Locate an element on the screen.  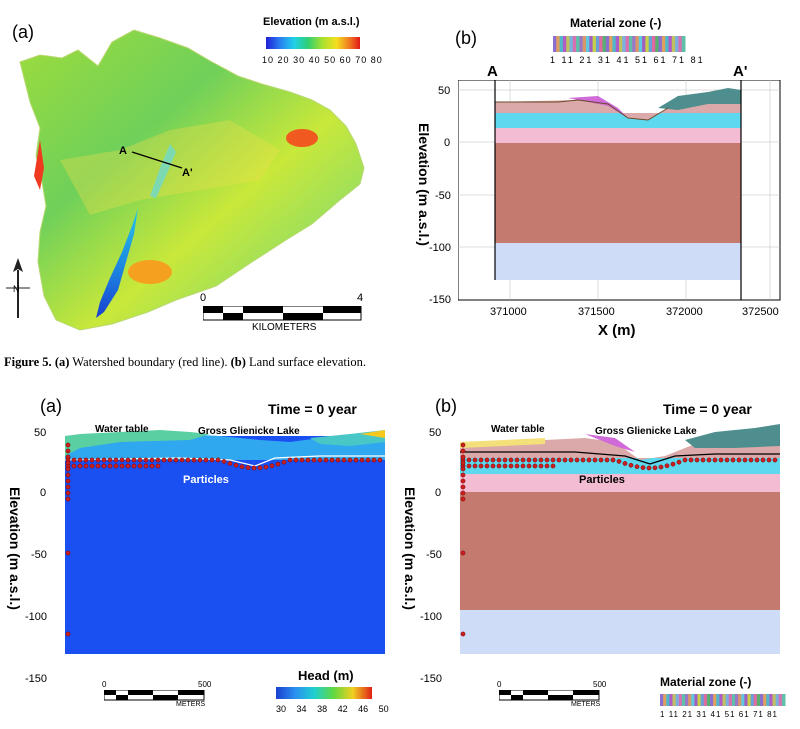
fig5b-xlabel: X (m) is located at coordinates (617, 330).